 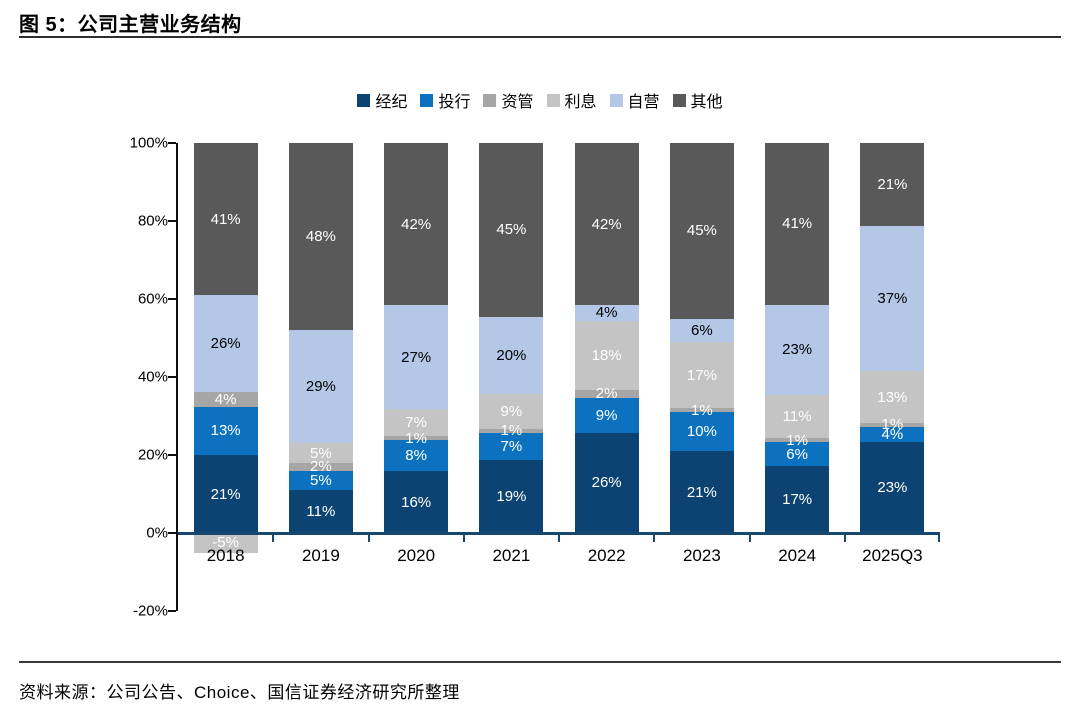 What do you see at coordinates (797, 555) in the screenshot?
I see `x-axis-category-label: 2024` at bounding box center [797, 555].